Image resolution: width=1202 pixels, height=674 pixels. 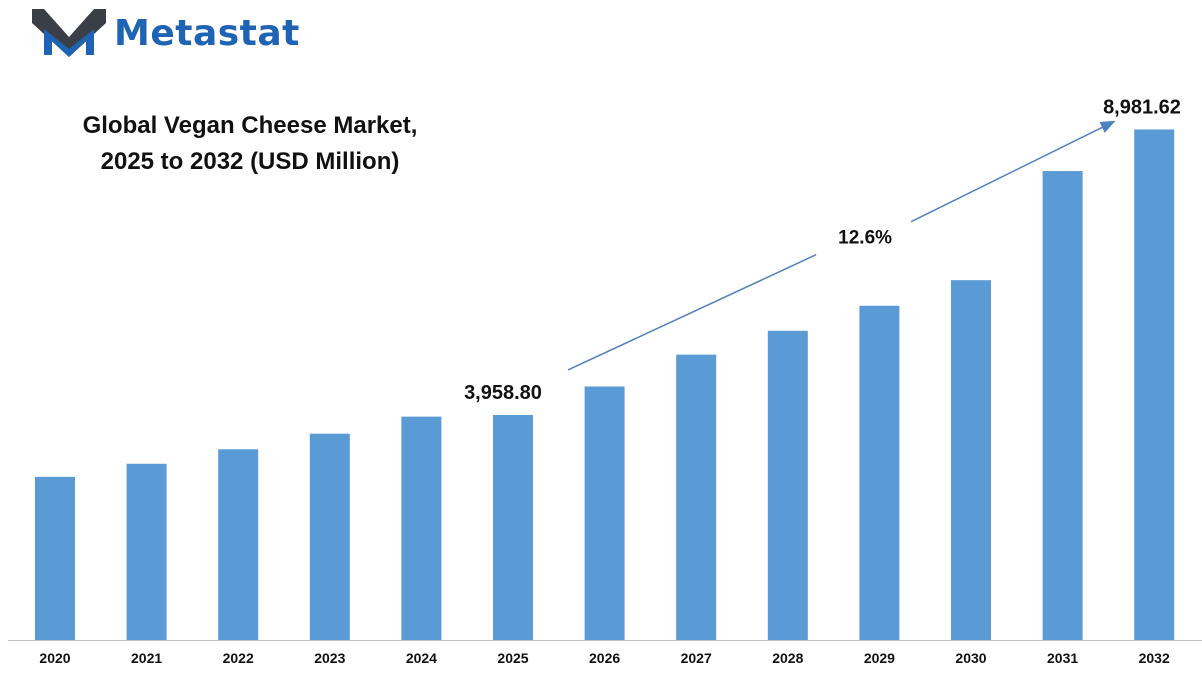 What do you see at coordinates (329, 658) in the screenshot?
I see `x-tick-label-2023: 2023` at bounding box center [329, 658].